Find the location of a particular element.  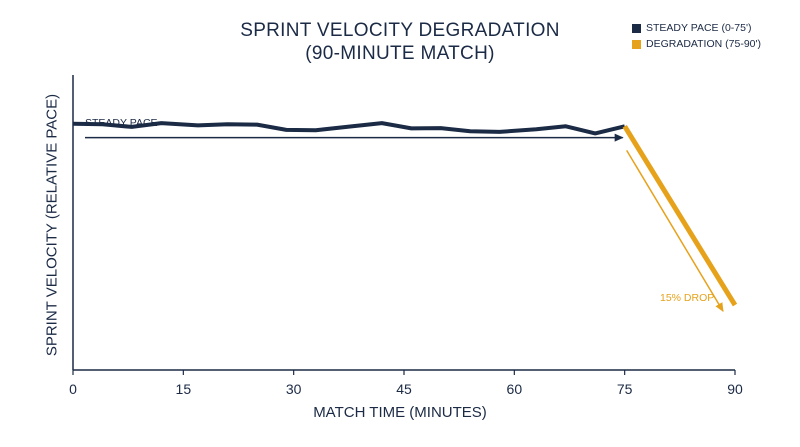

annotation-drop: 15% DROP is located at coordinates (687, 298).